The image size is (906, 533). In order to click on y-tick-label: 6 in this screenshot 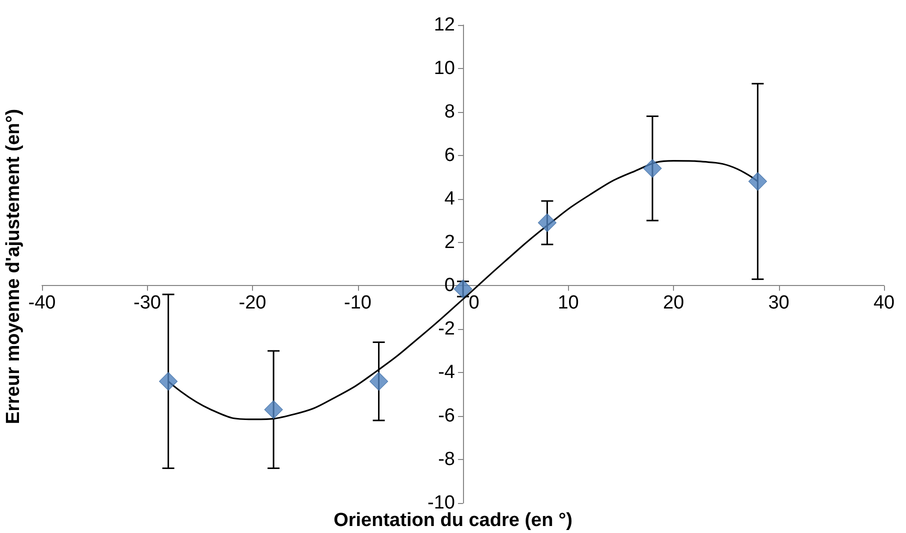, I will do `click(449, 155)`.